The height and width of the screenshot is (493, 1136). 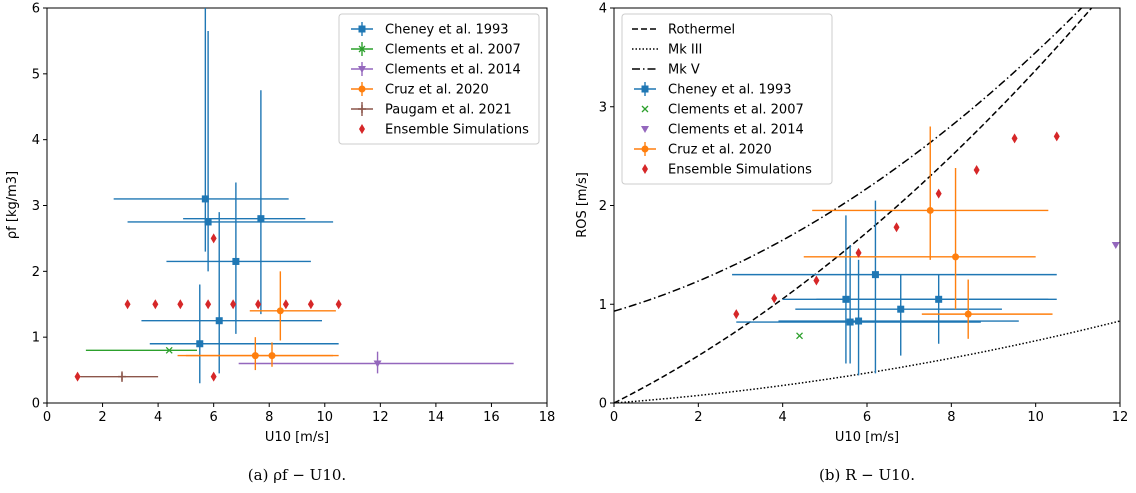 What do you see at coordinates (457, 130) in the screenshot?
I see `legend-label: Ensemble Simulations` at bounding box center [457, 130].